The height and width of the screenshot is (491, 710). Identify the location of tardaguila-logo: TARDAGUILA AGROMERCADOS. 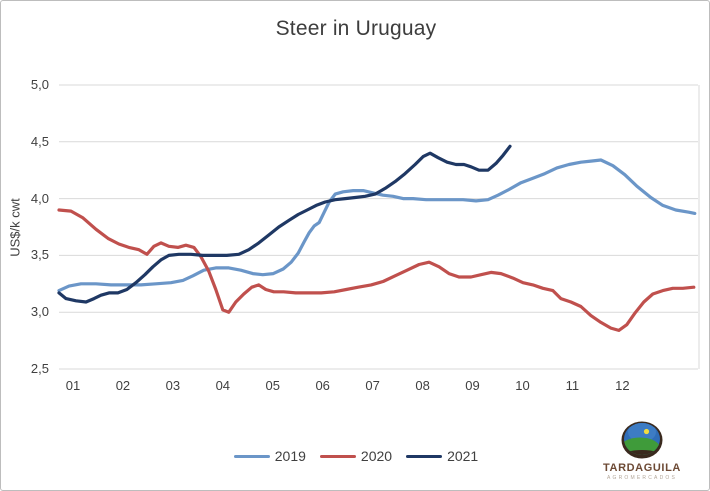
(642, 451).